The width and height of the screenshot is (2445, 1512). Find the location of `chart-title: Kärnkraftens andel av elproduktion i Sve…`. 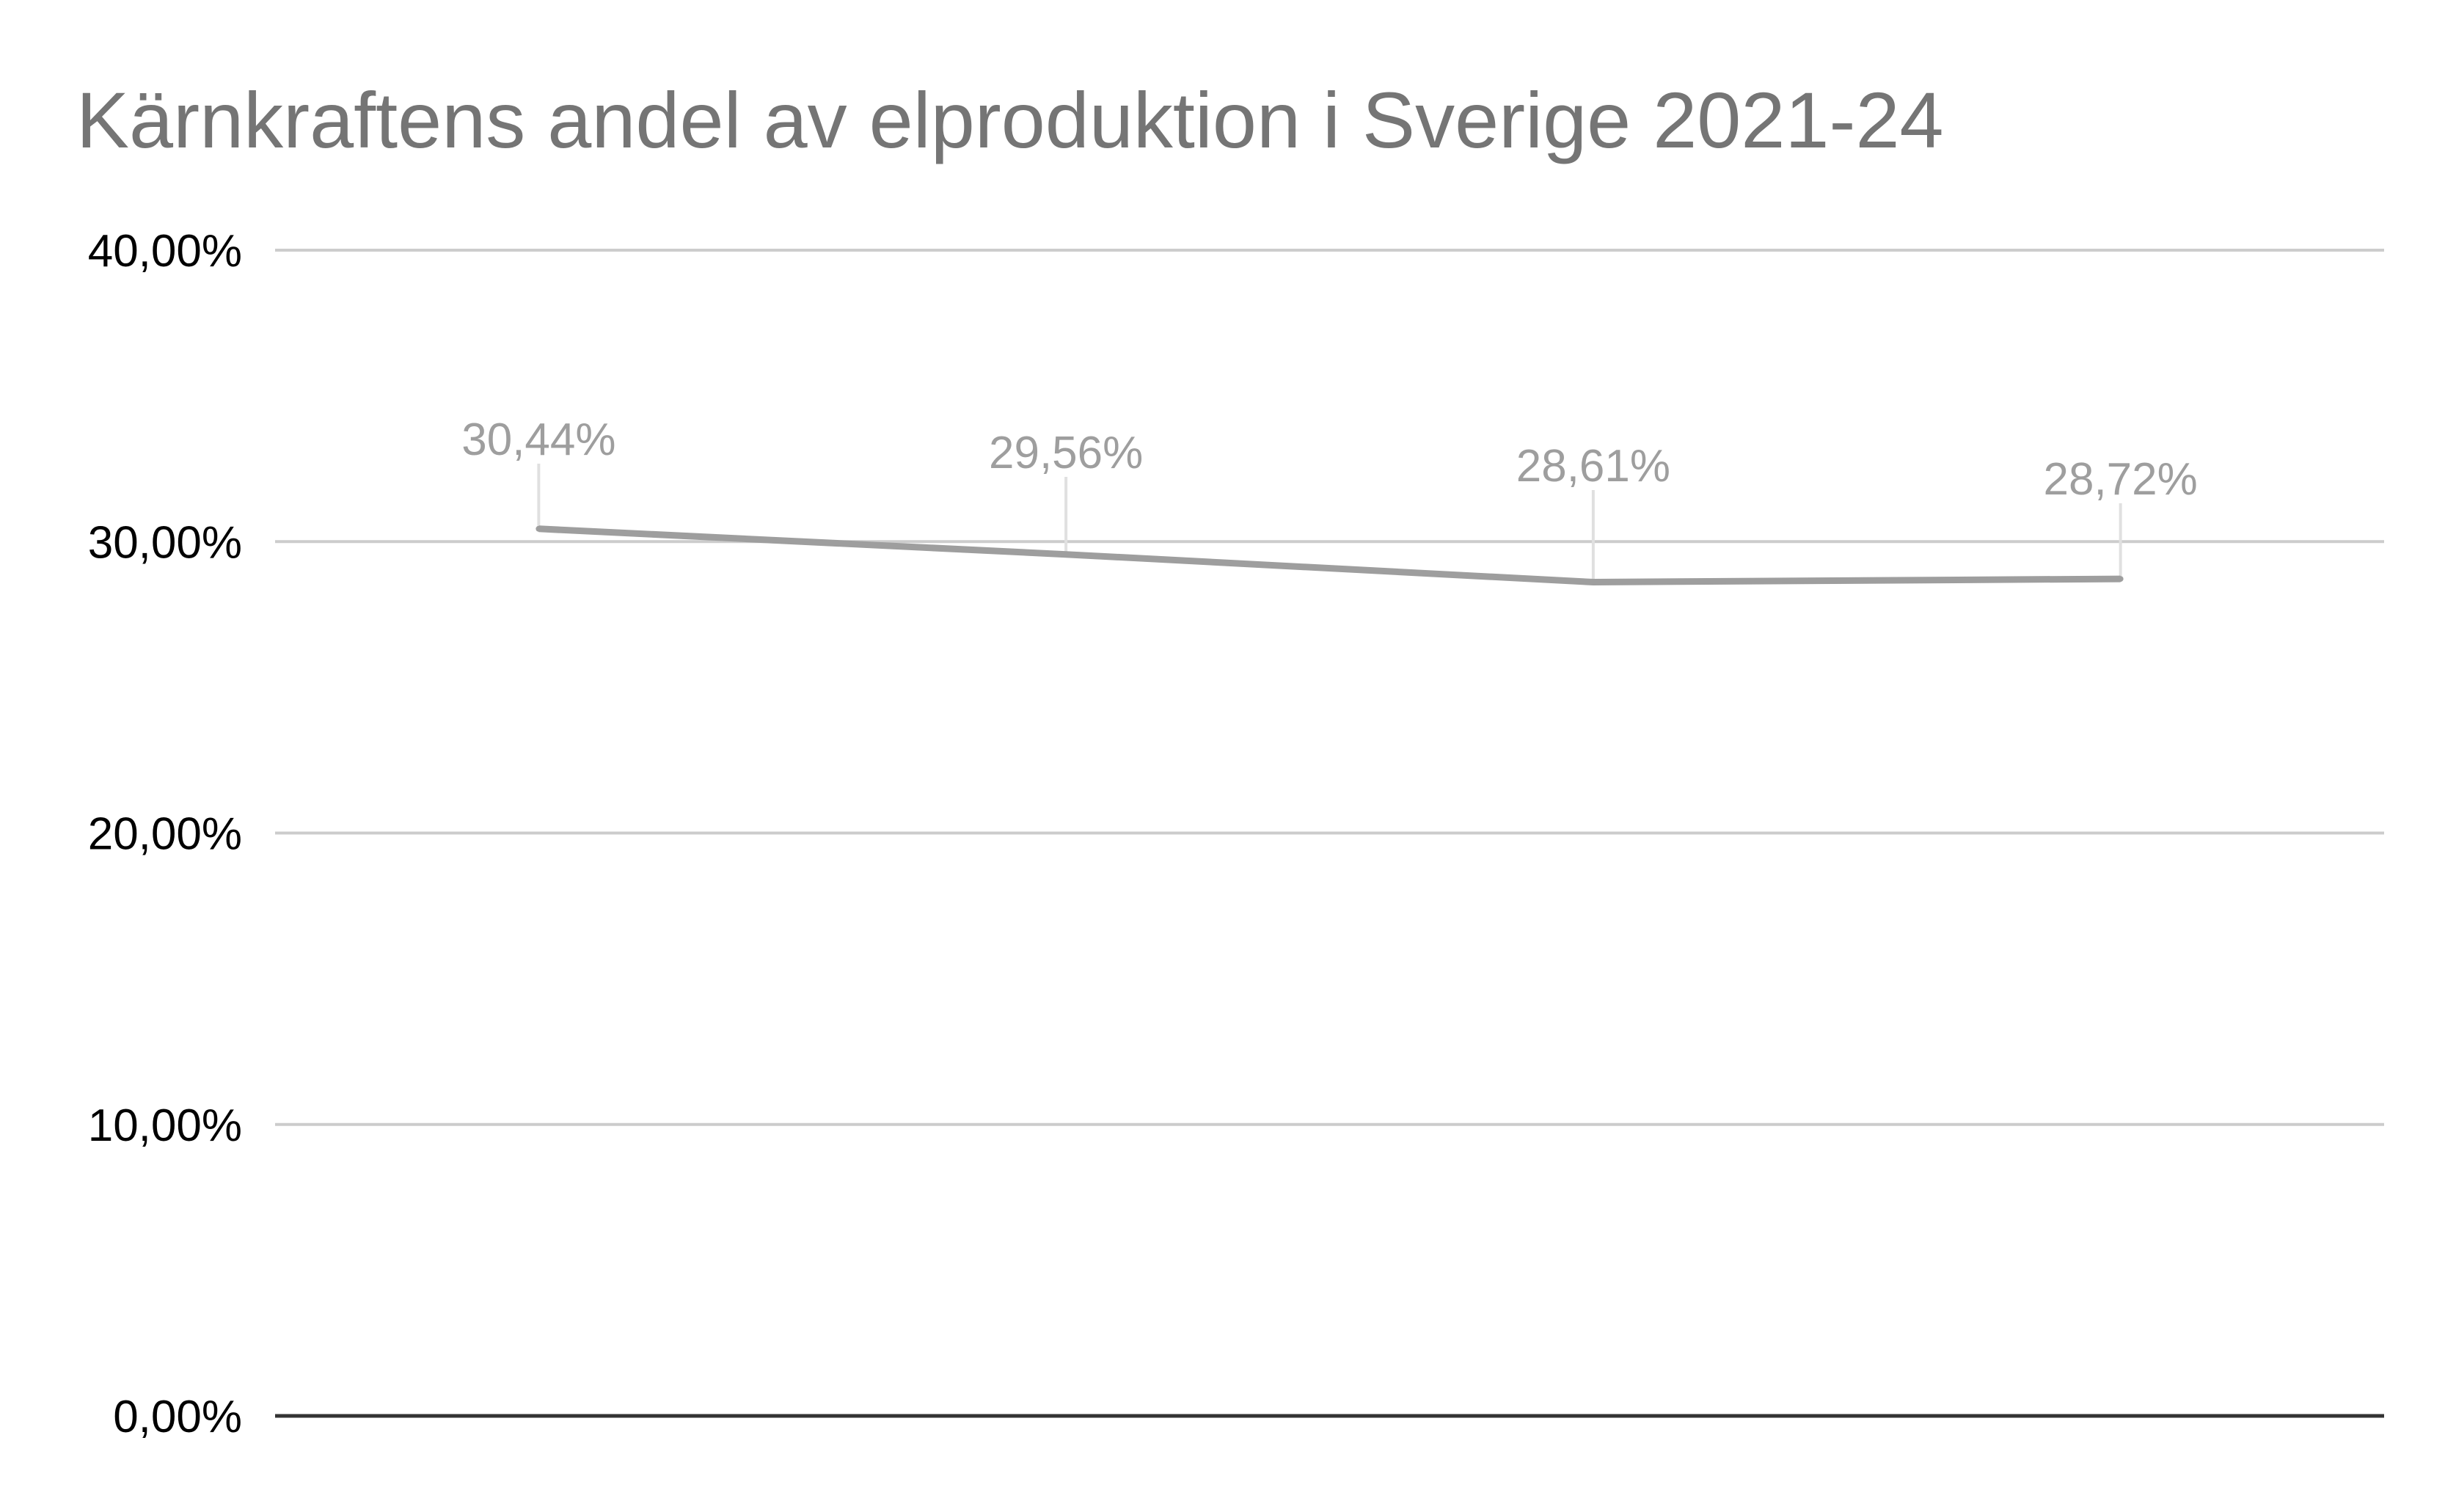

chart-title: Kärnkraftens andel av elproduktion i Sve… is located at coordinates (1010, 120).